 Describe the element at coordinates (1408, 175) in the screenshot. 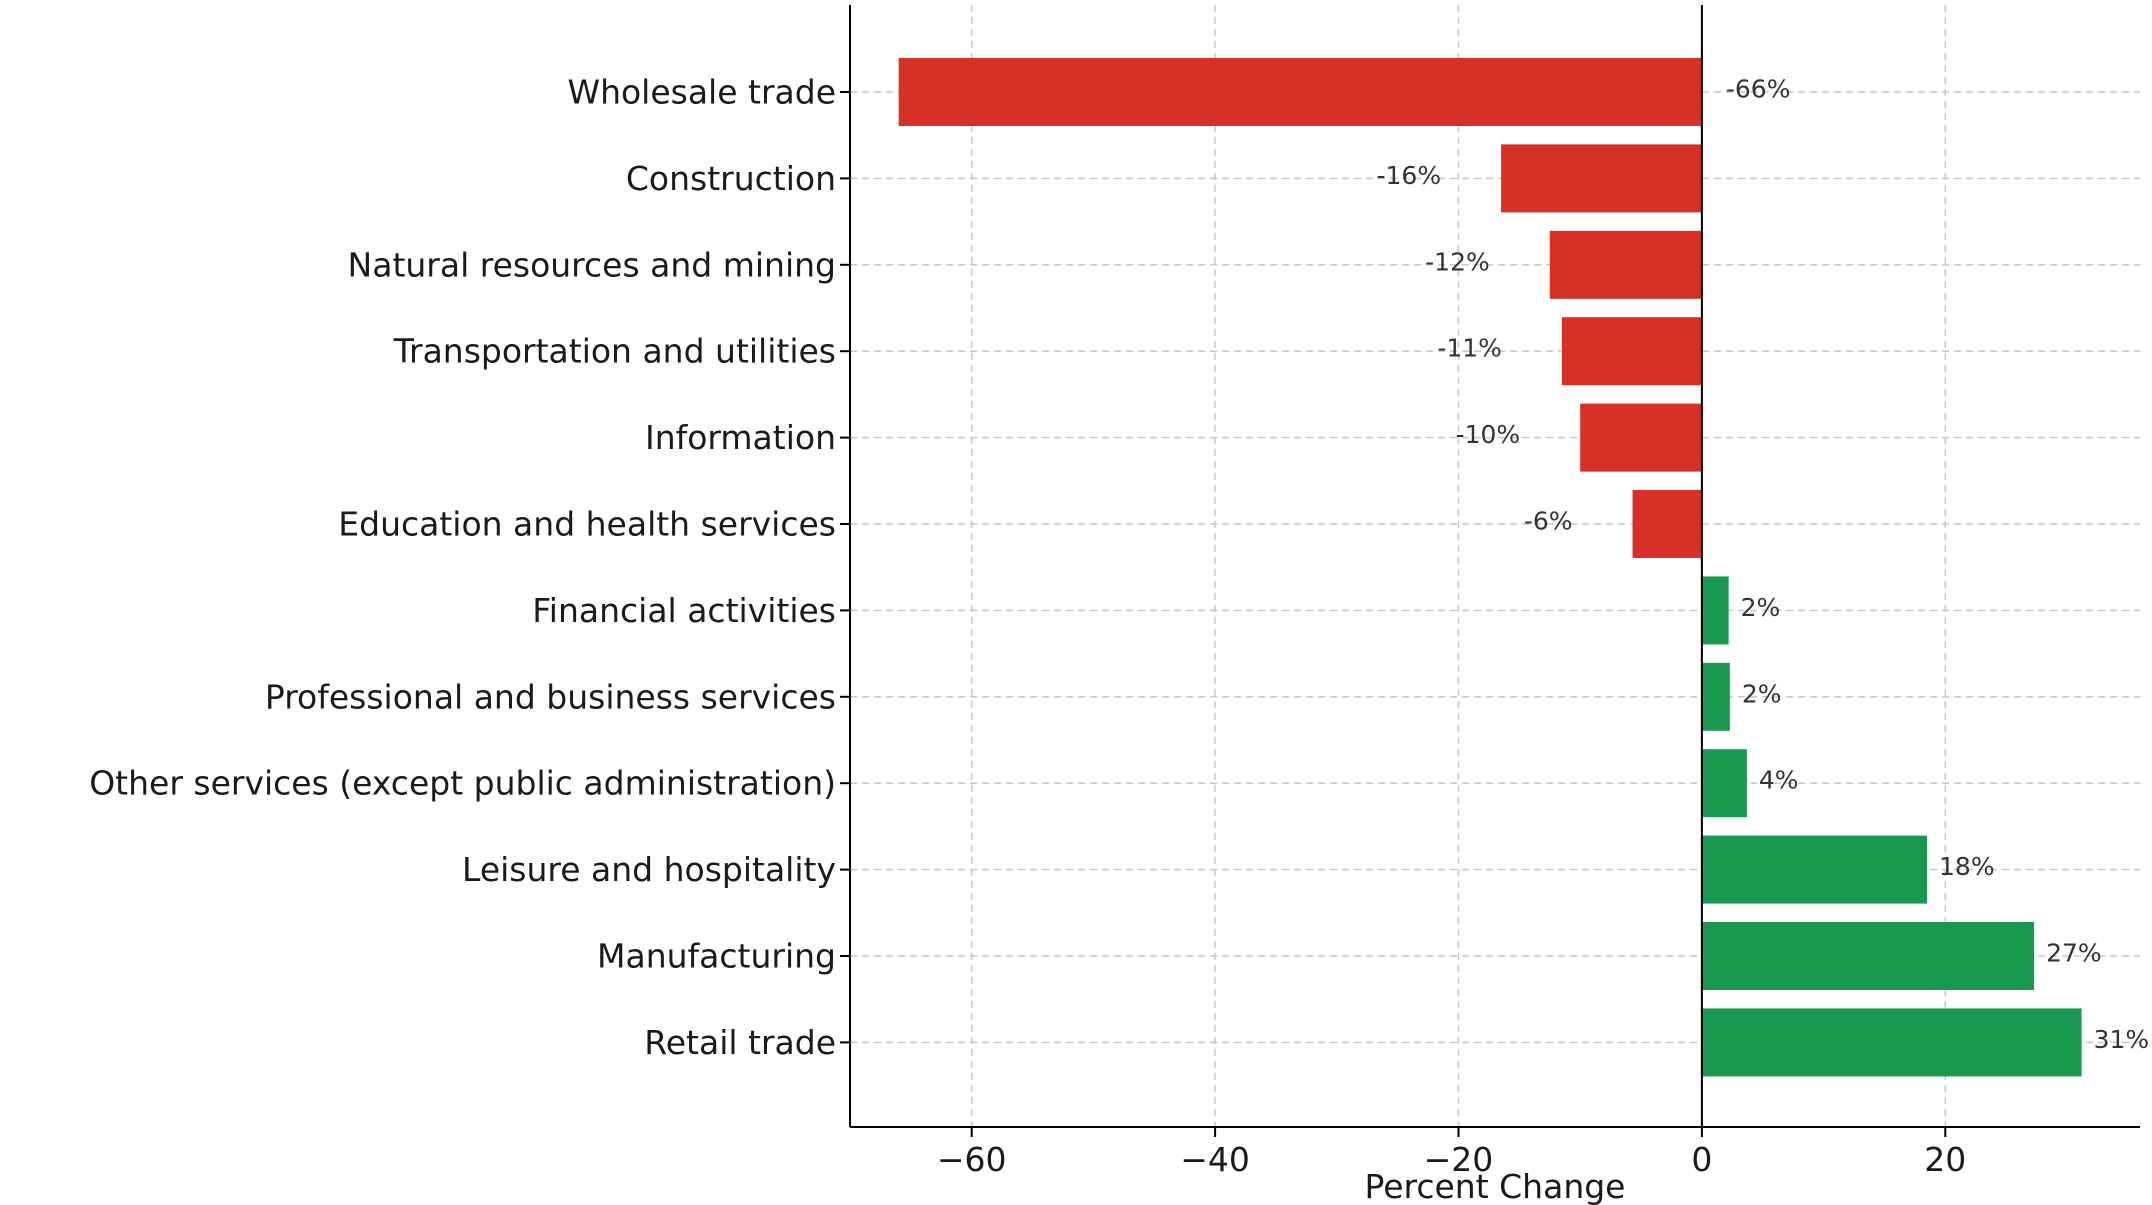

I see `data-label: -16%` at that location.